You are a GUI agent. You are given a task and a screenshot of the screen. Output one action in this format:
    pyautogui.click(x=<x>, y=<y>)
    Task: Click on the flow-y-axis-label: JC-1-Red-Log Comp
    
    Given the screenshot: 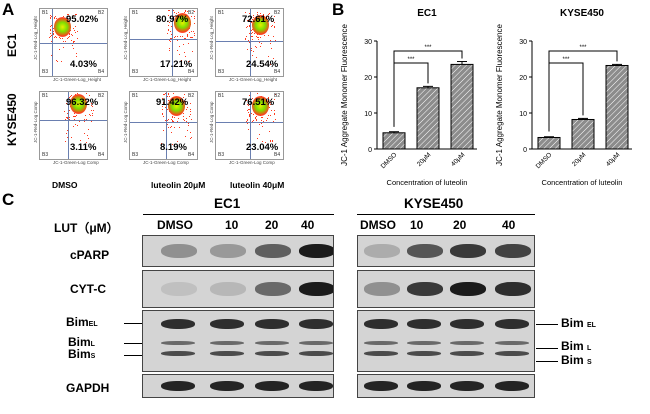 What is the action you would take?
    pyautogui.click(x=125, y=122)
    